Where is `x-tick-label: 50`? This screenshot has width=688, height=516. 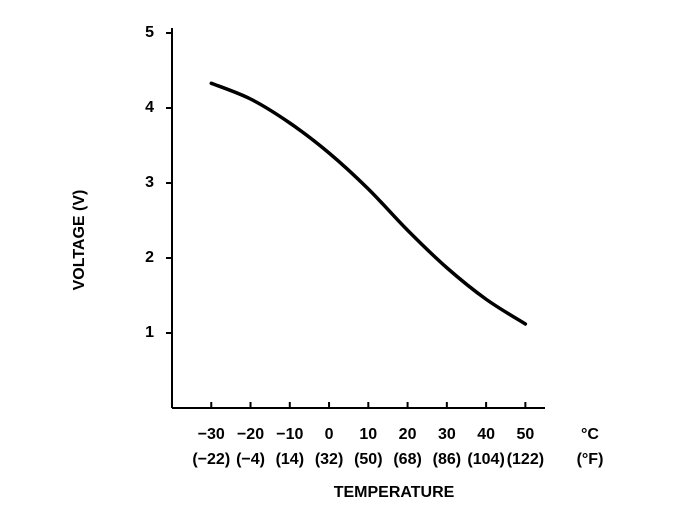 x-tick-label: 50 is located at coordinates (525, 434).